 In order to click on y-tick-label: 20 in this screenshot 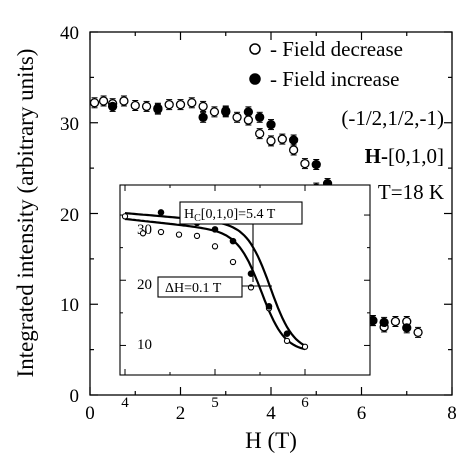, I will do `click(69, 215)`.